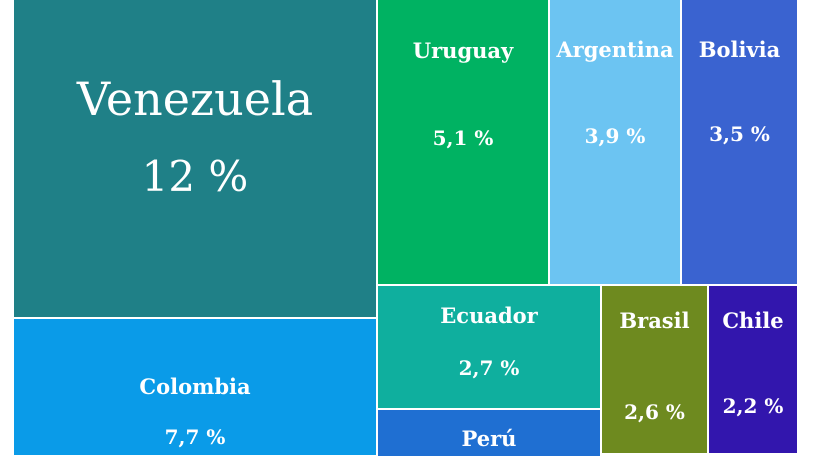 The image size is (820, 458). I want to click on treemap-tile-argentina: Argentina 3,9 %, so click(615, 143).